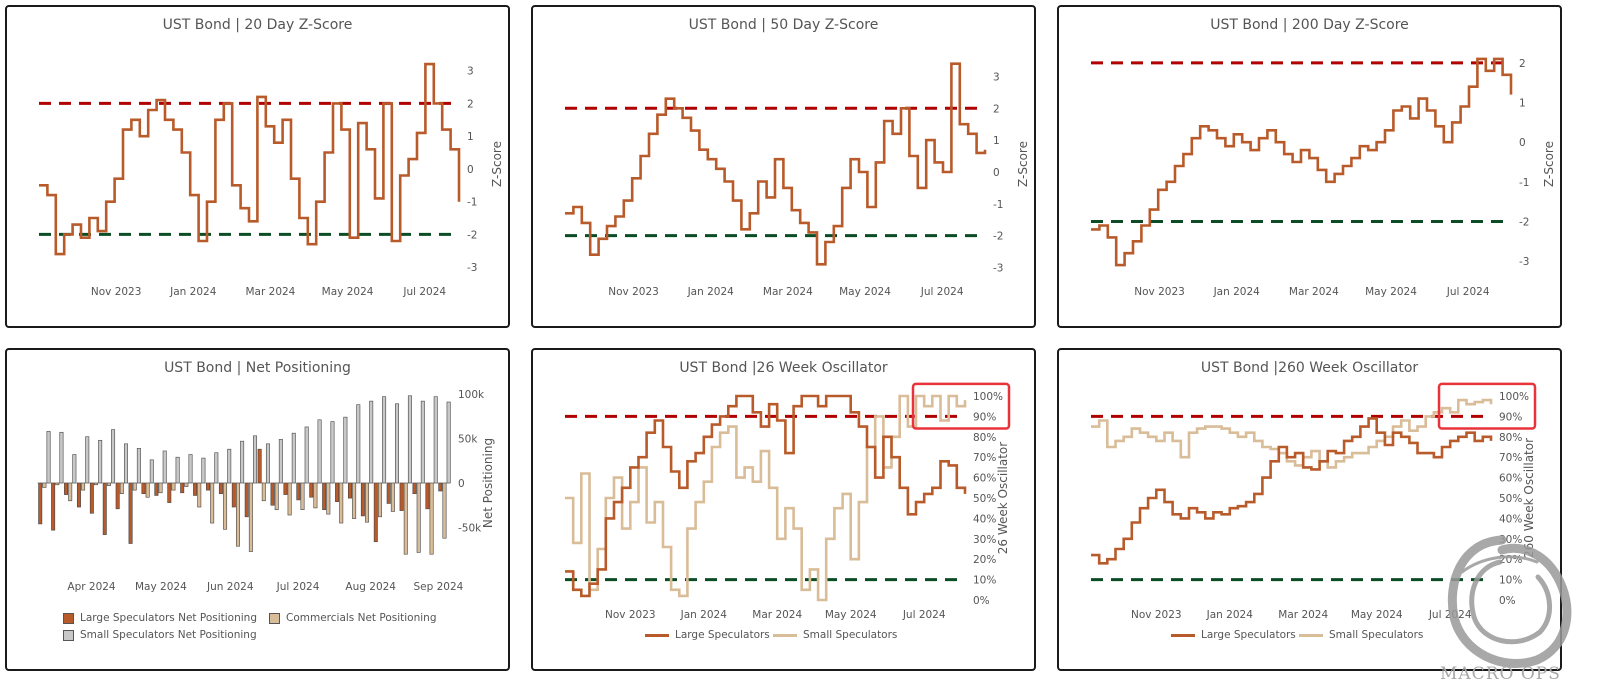 The width and height of the screenshot is (1616, 697). Describe the element at coordinates (1510, 479) in the screenshot. I see `y-tick-label: 60%` at that location.